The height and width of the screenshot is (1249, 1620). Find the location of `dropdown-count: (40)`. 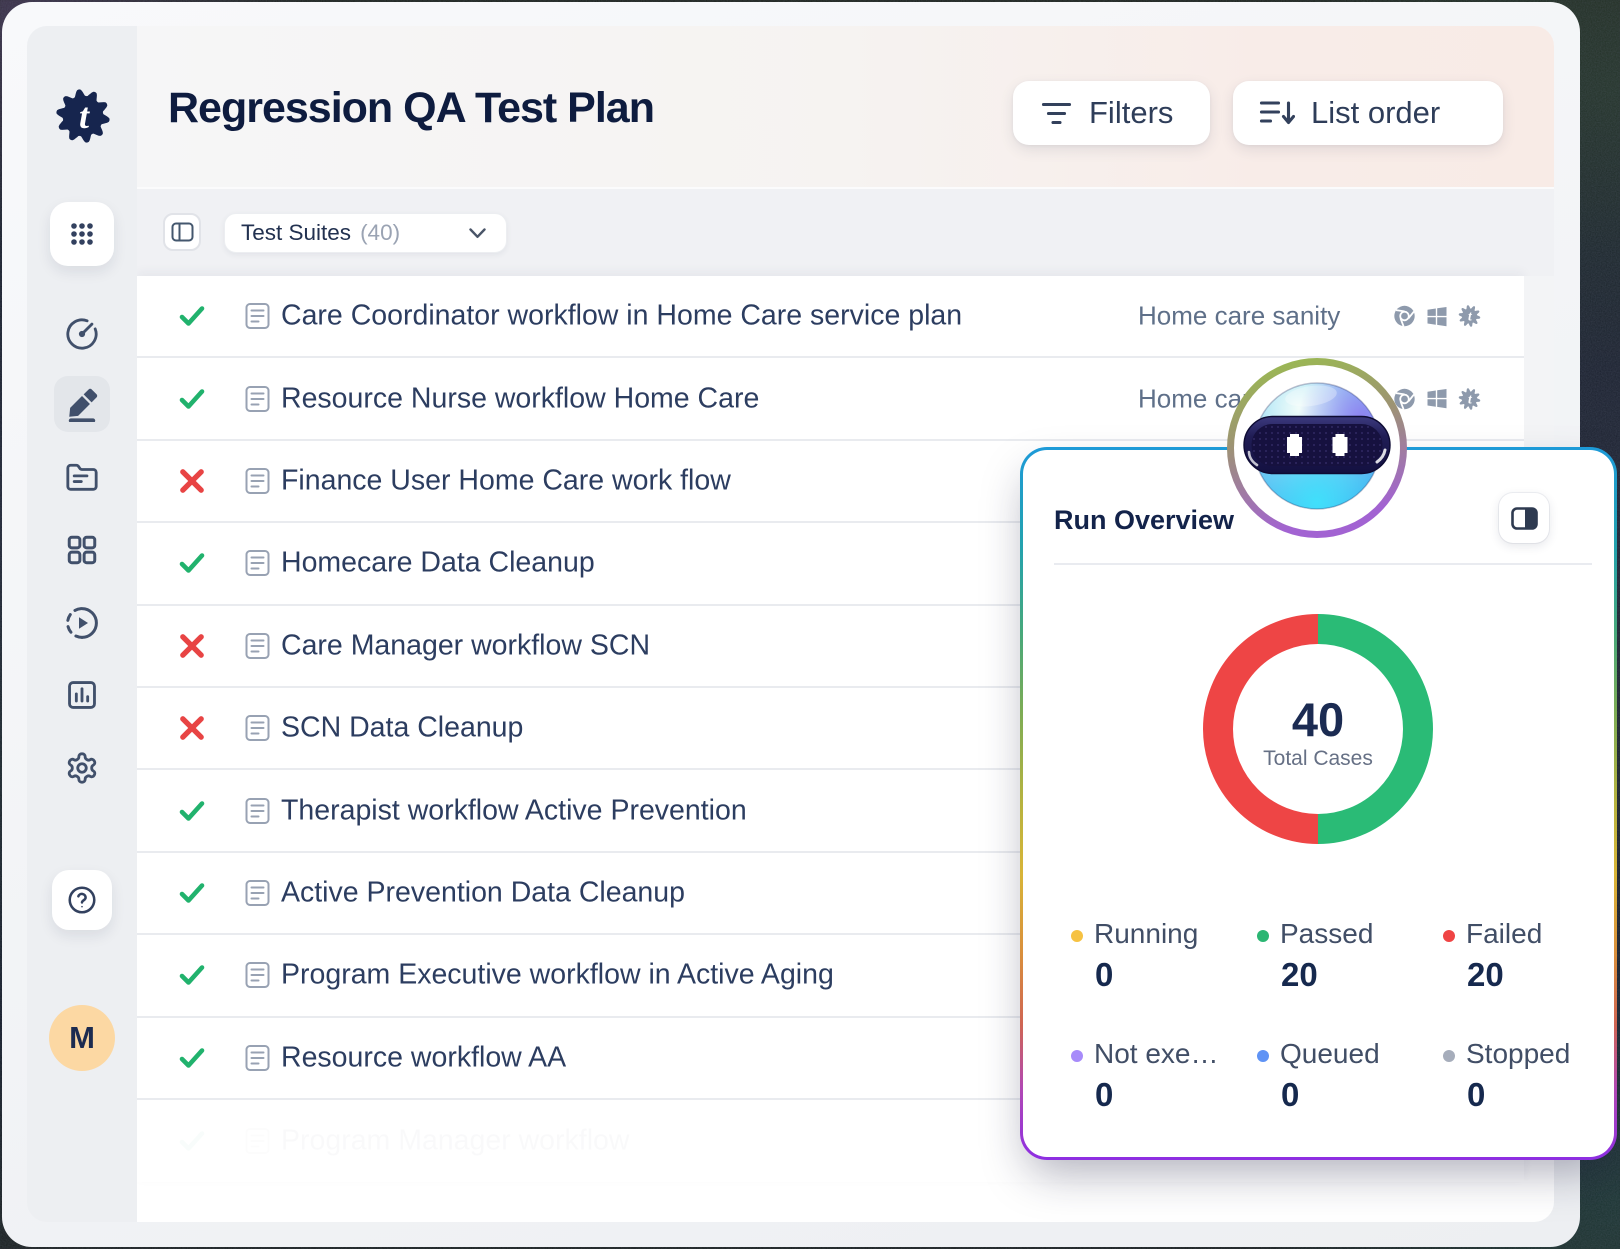

dropdown-count: (40) is located at coordinates (380, 232).